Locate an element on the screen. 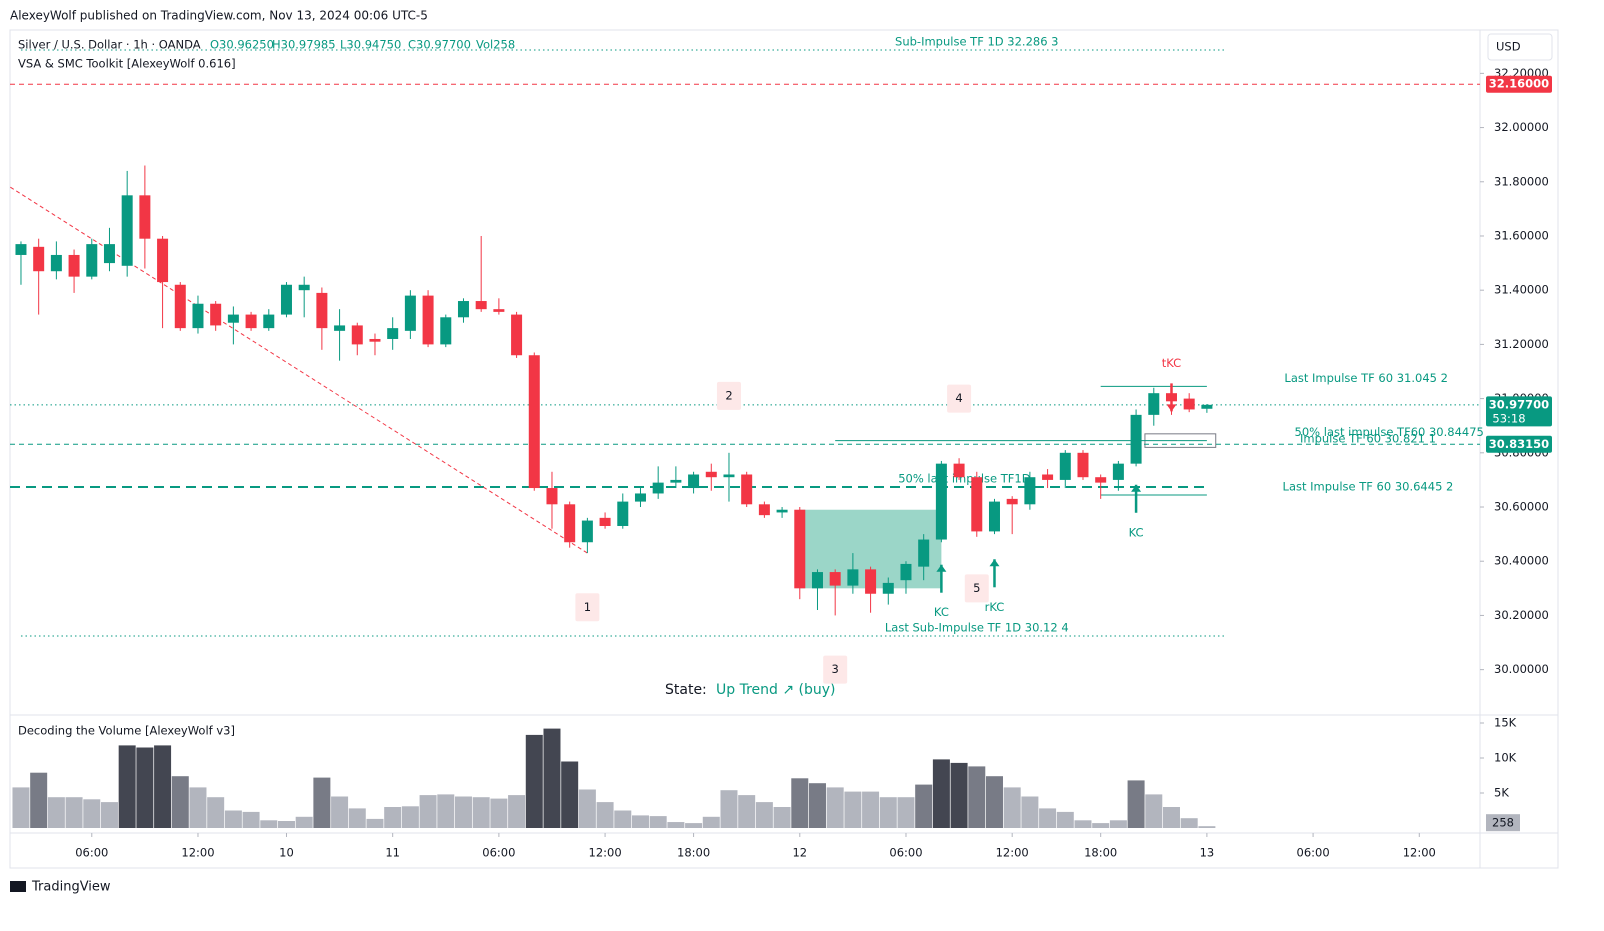 Image resolution: width=1604 pixels, height=931 pixels. signal-label: rKC is located at coordinates (995, 607).